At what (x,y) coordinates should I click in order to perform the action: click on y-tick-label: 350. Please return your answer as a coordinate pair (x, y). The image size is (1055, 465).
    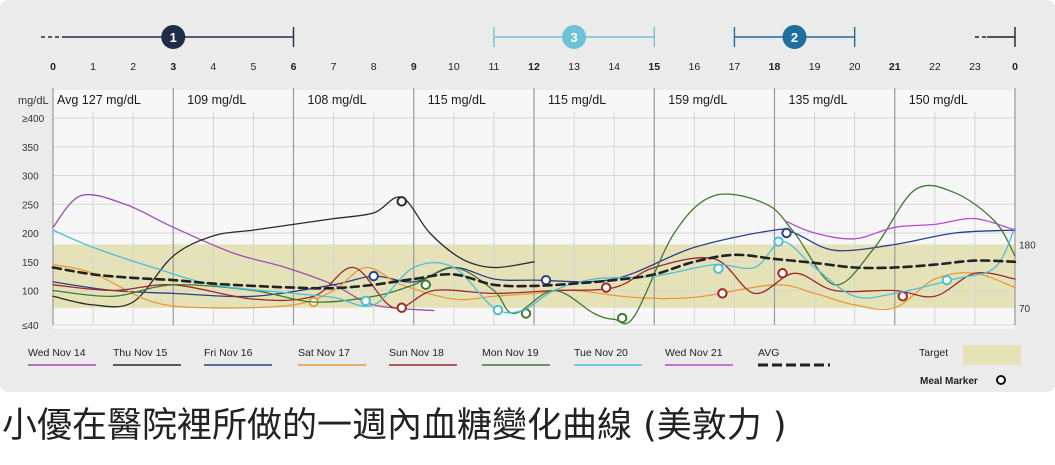
    Looking at the image, I should click on (30, 148).